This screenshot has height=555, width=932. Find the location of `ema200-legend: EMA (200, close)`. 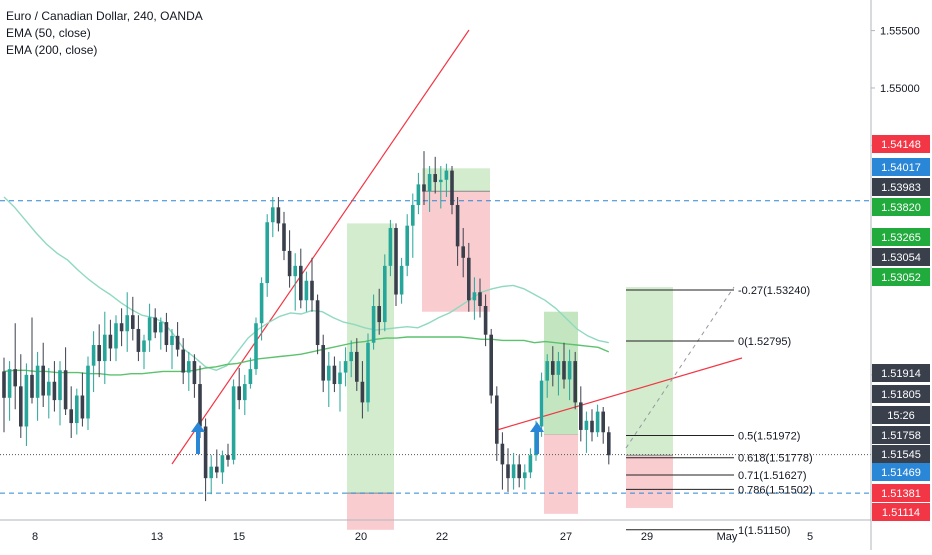

ema200-legend: EMA (200, close) is located at coordinates (52, 50).